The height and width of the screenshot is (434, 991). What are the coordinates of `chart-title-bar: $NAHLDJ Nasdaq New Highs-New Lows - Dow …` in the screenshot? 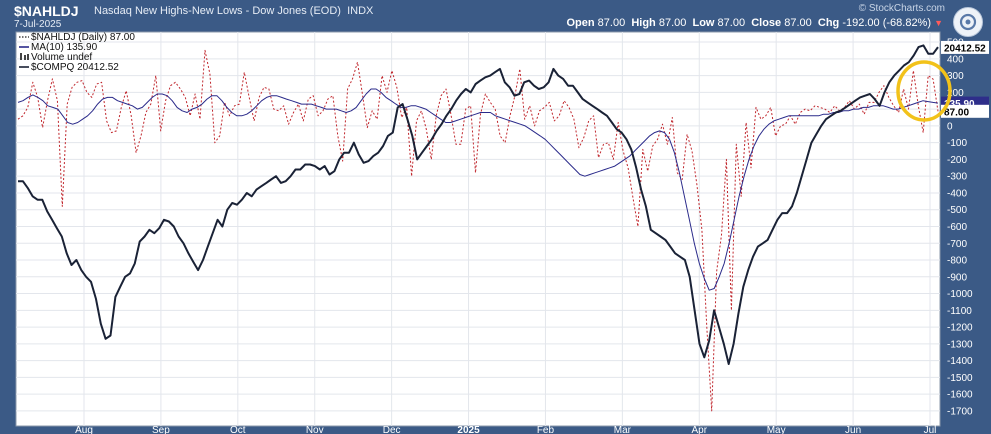 It's located at (495, 16).